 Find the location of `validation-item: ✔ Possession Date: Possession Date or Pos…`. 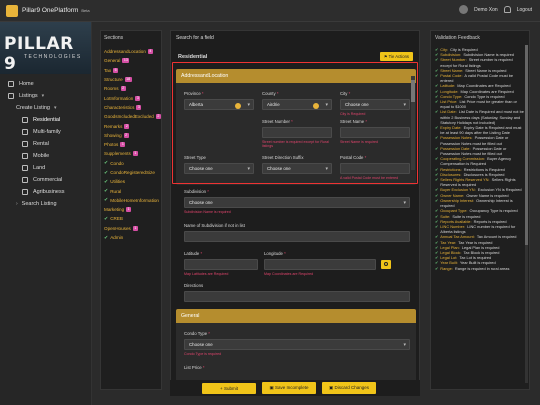

validation-item: ✔ Possession Date: Possession Date or Pos… is located at coordinates (480, 151).